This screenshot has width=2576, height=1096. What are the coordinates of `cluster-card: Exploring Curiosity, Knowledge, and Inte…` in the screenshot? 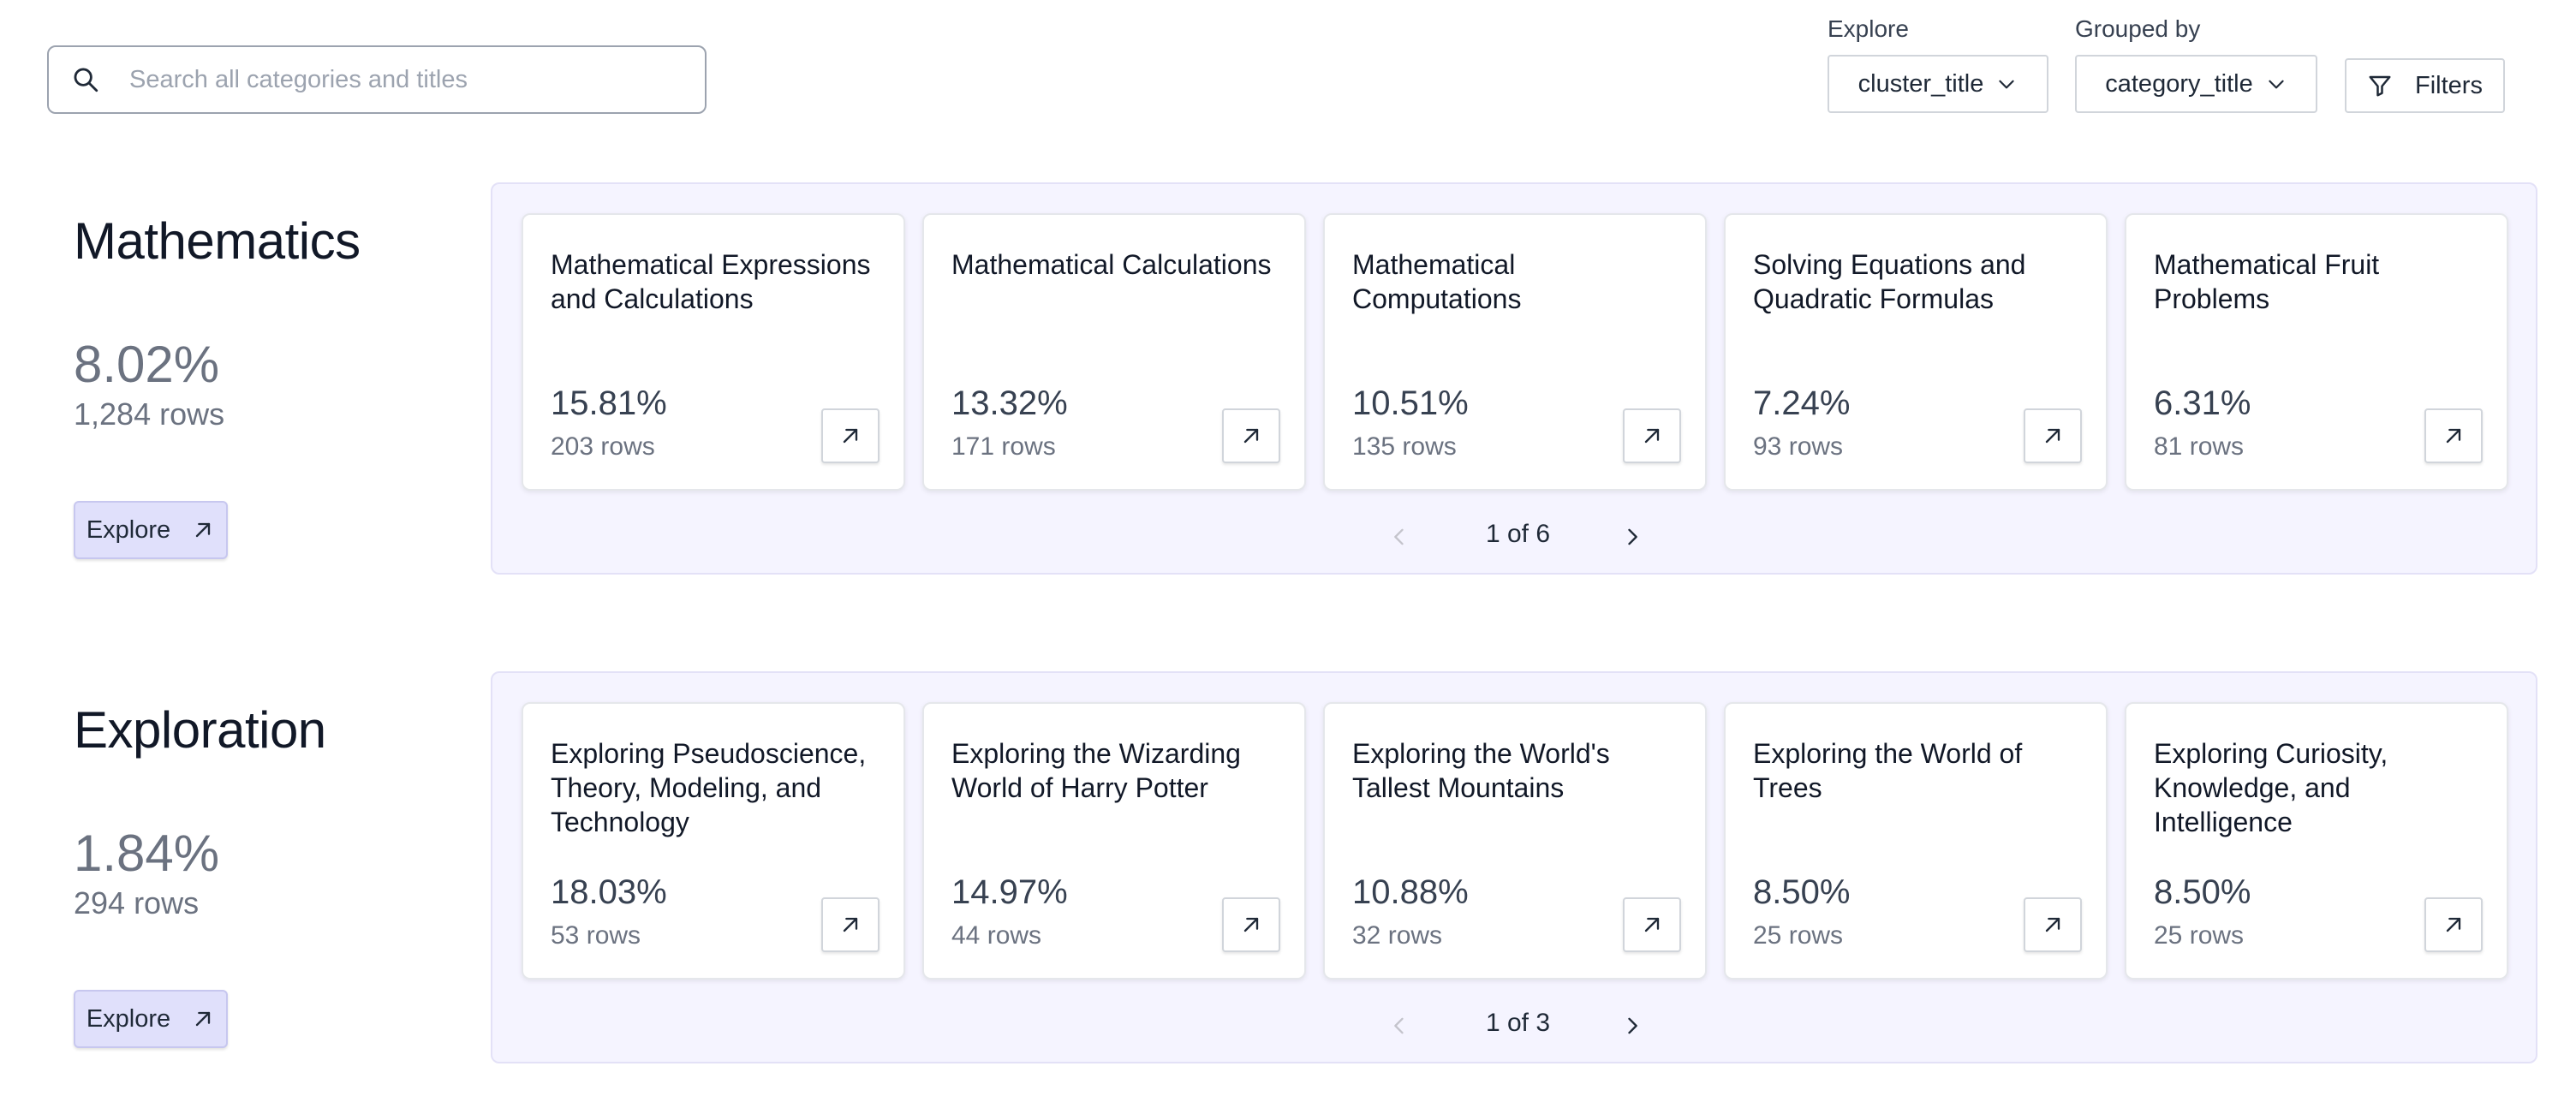 It's located at (2316, 841).